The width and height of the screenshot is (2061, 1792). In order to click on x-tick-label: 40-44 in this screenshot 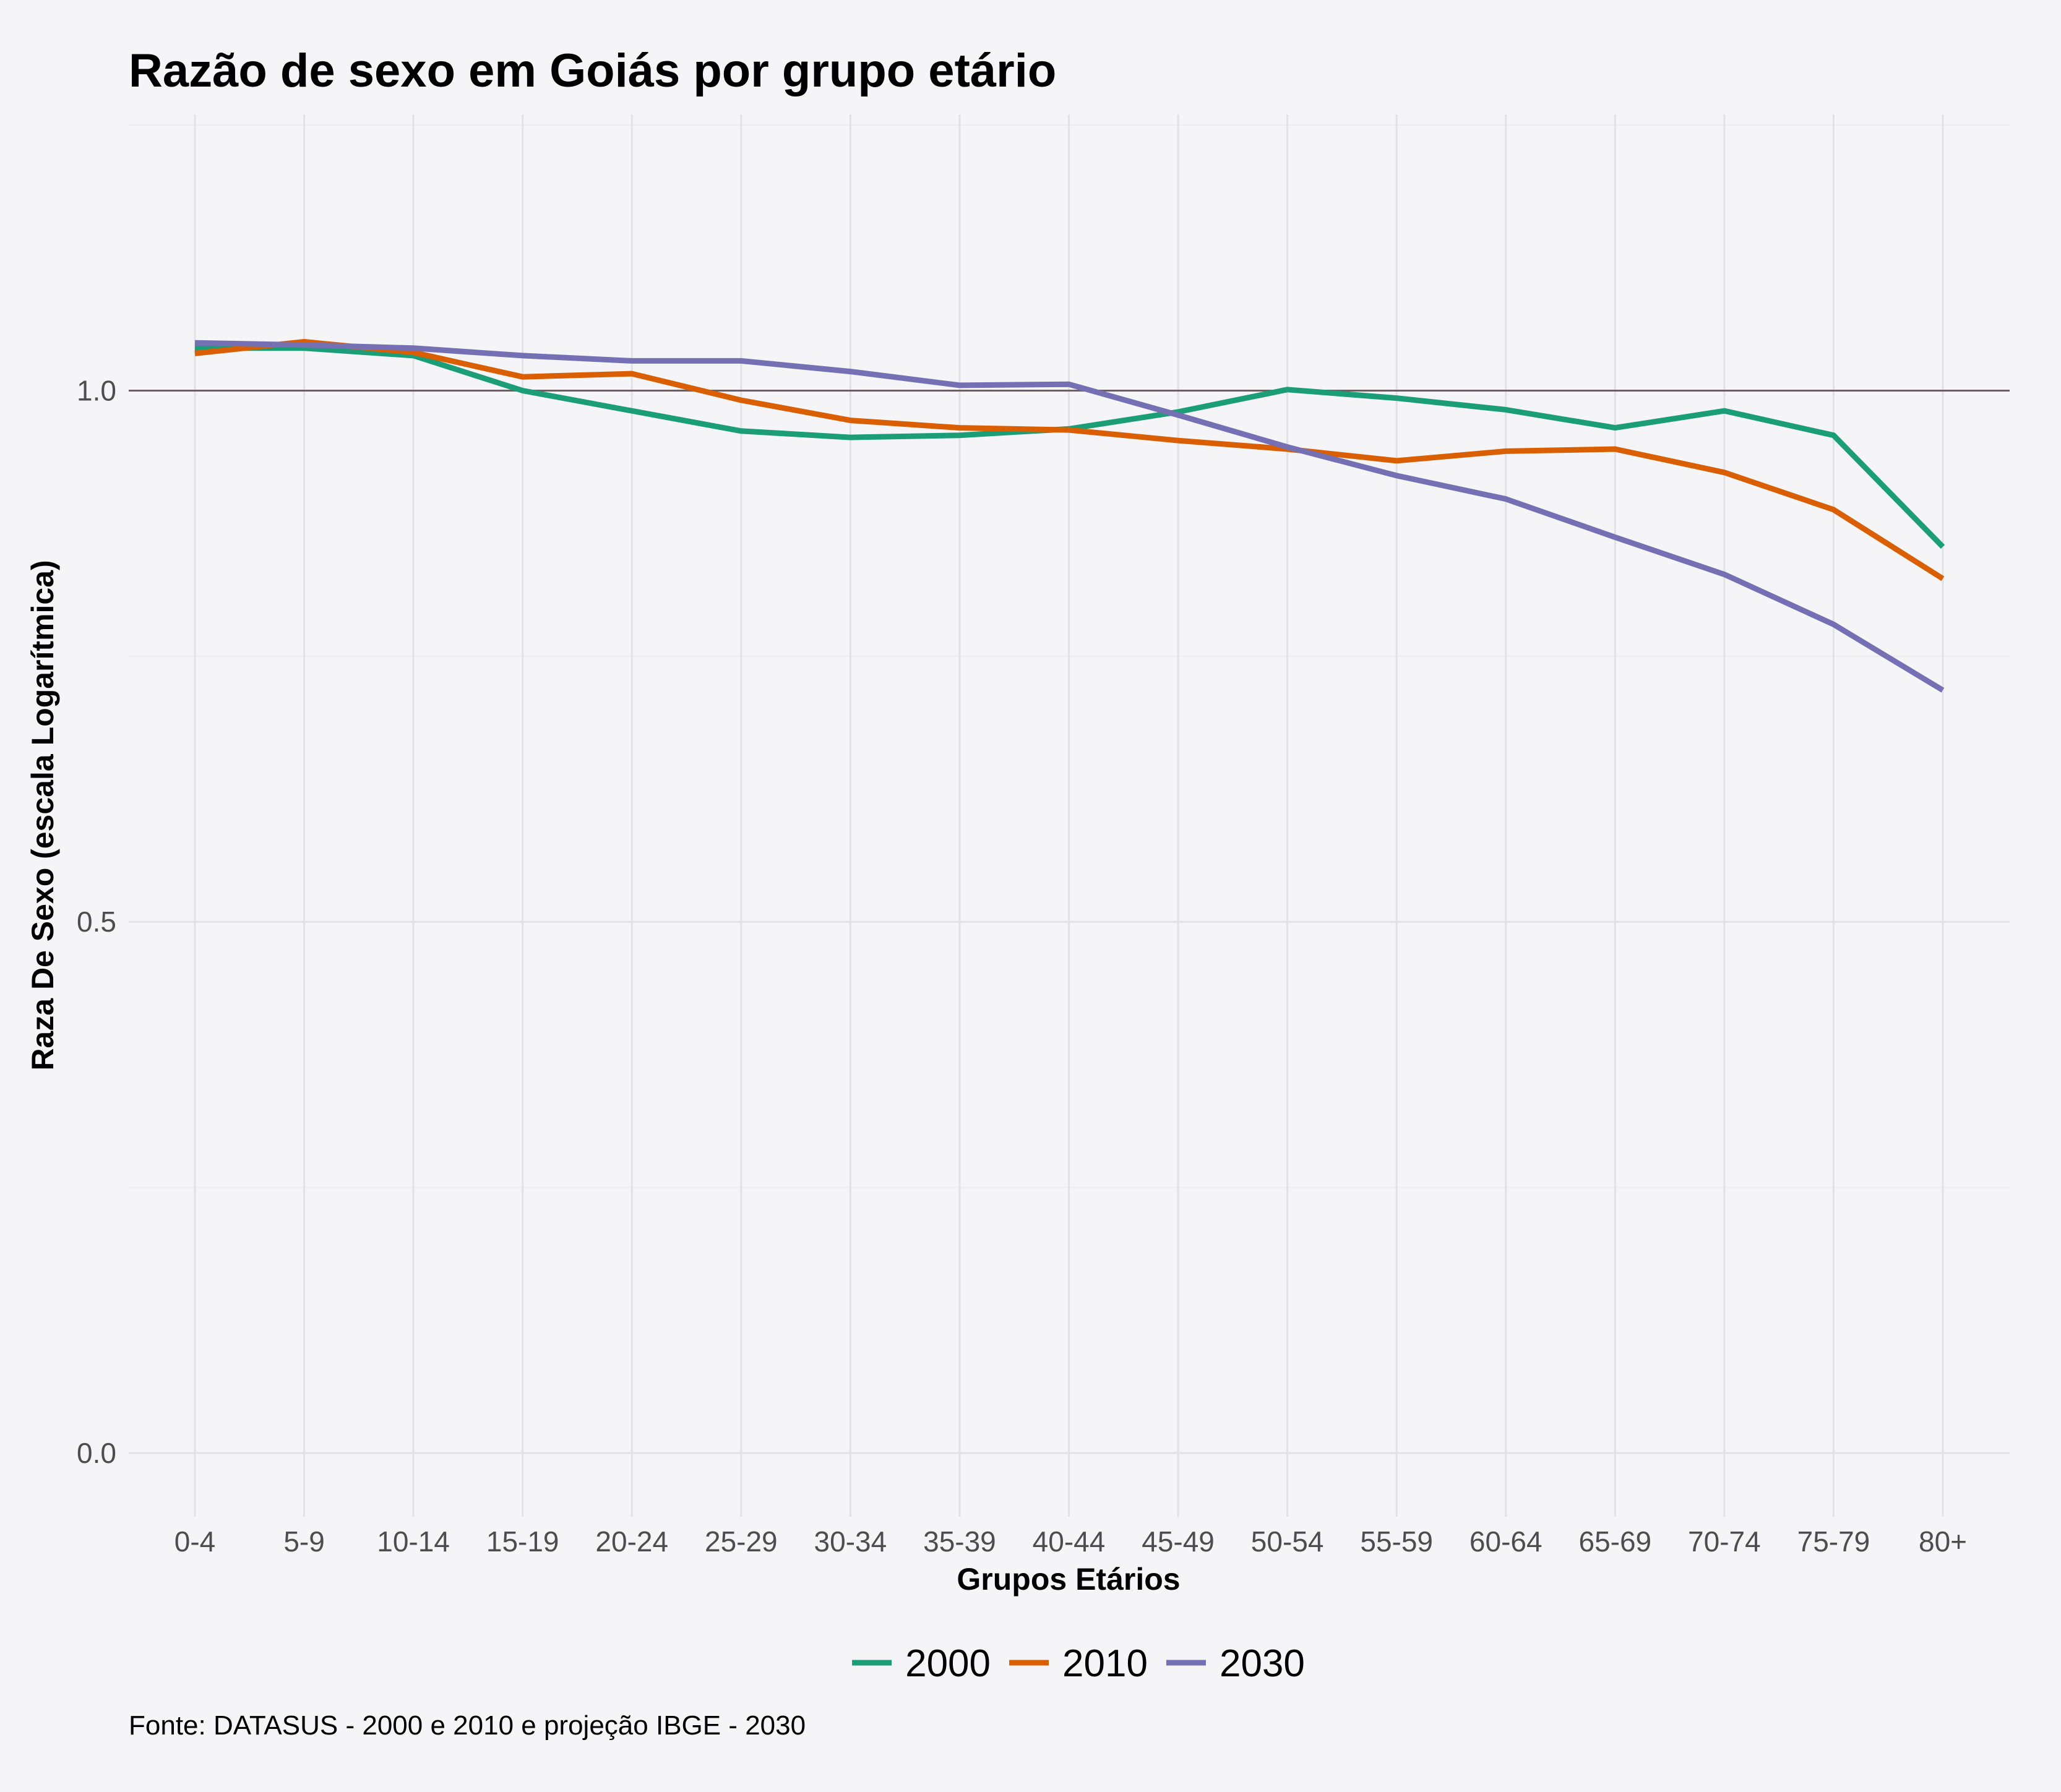, I will do `click(1069, 1541)`.